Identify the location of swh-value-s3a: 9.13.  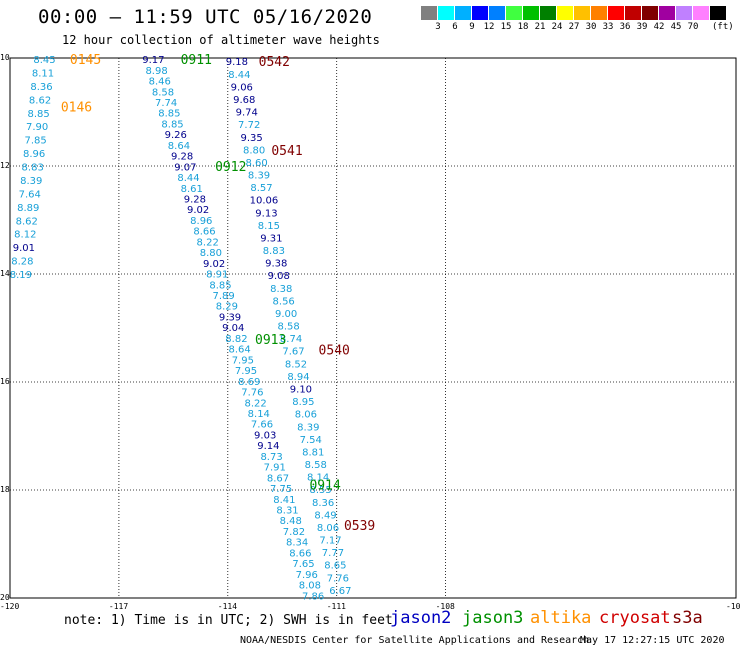
(266, 213).